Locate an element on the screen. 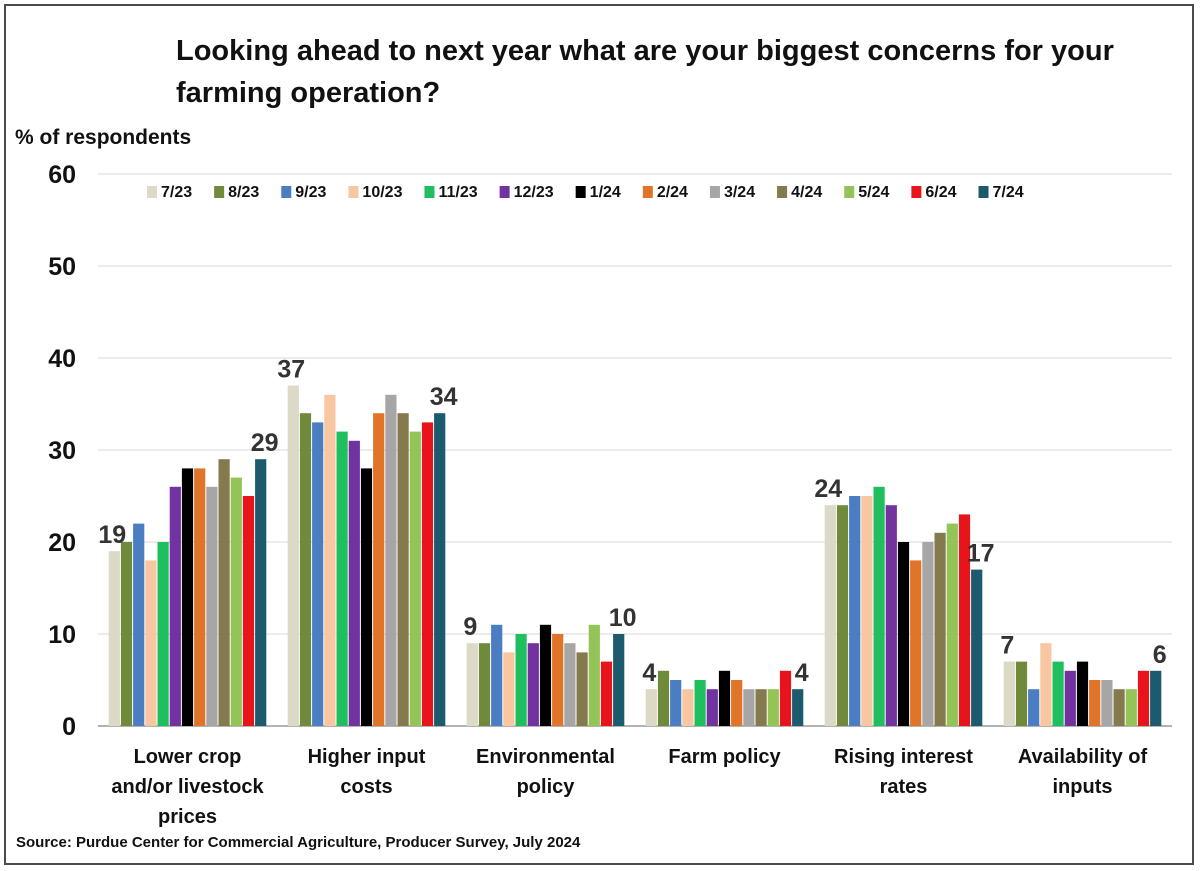 The width and height of the screenshot is (1200, 871). category-label: Availability of is located at coordinates (1083, 757).